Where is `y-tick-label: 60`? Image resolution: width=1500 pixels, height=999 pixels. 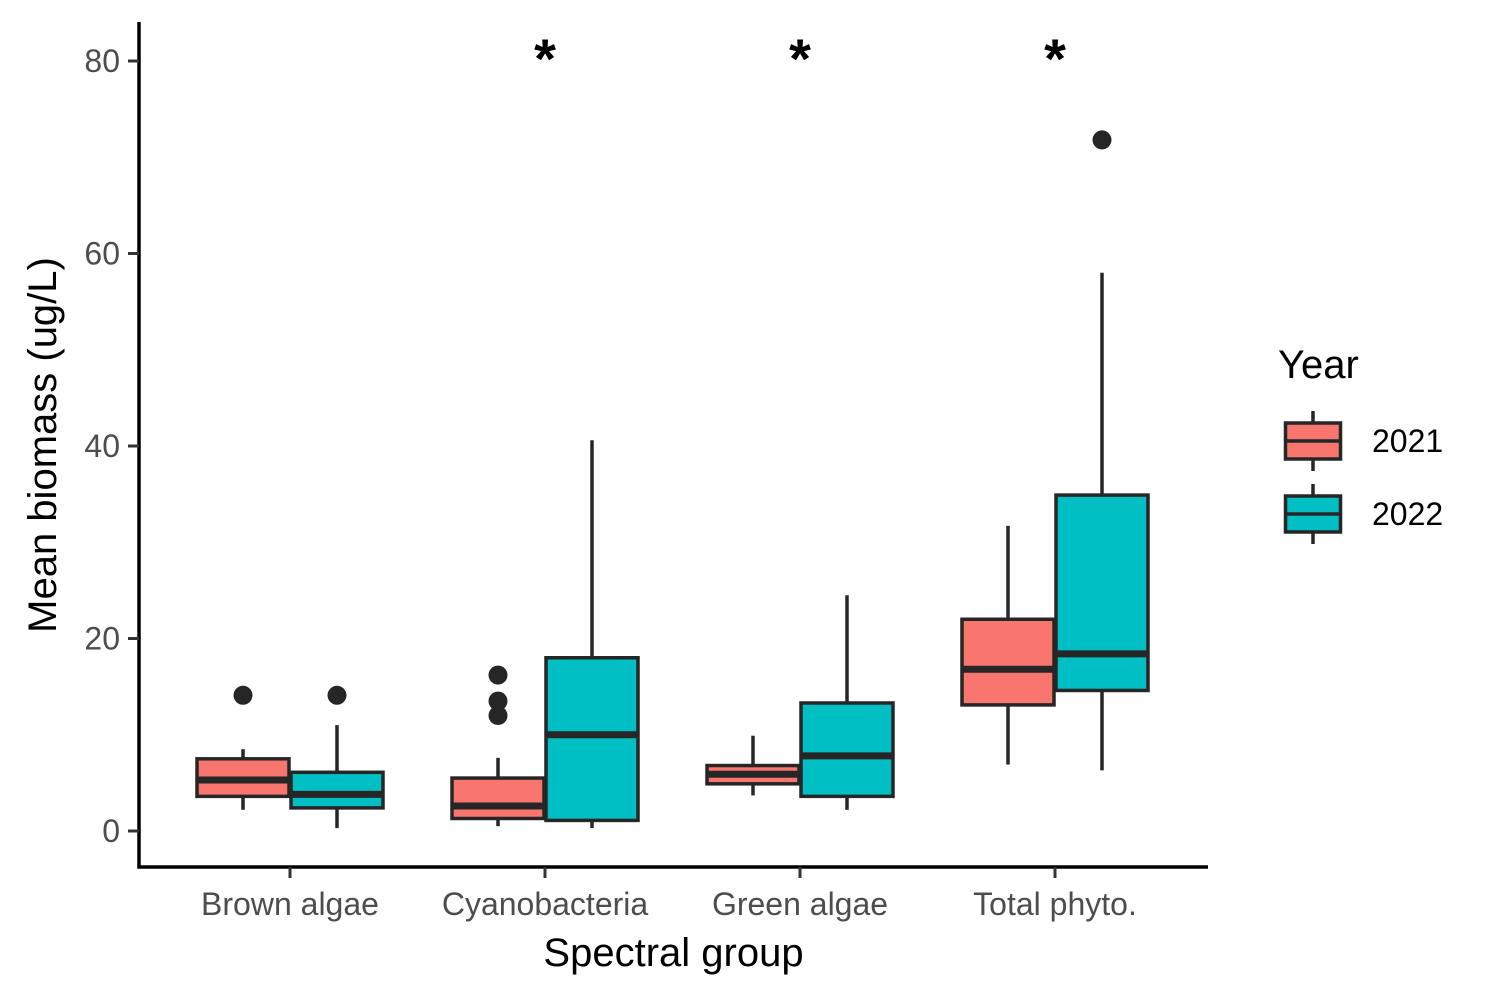 y-tick-label: 60 is located at coordinates (102, 254).